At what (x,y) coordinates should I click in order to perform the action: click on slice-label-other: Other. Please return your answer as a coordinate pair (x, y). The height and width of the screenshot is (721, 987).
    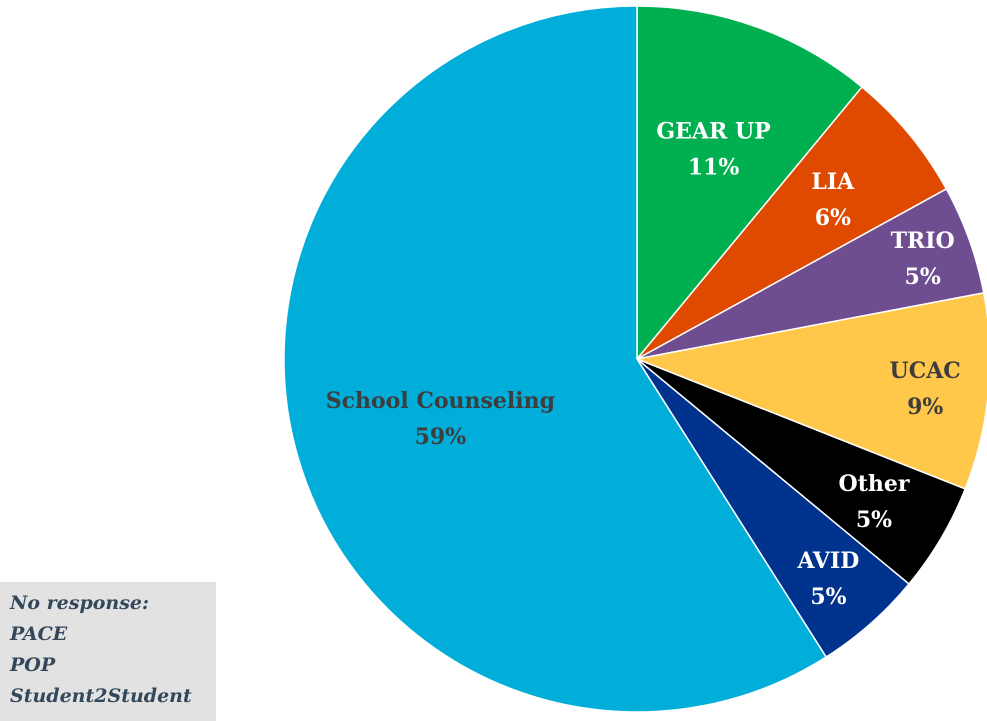
    Looking at the image, I should click on (874, 484).